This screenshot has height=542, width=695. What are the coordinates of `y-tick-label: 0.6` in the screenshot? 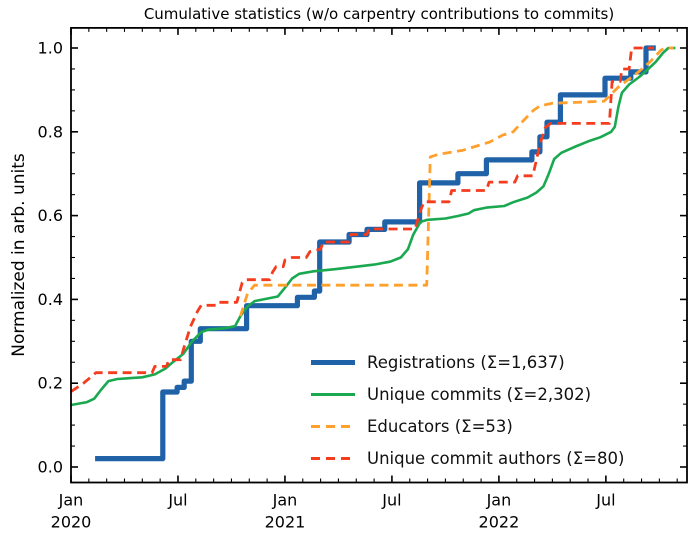 It's located at (50, 215).